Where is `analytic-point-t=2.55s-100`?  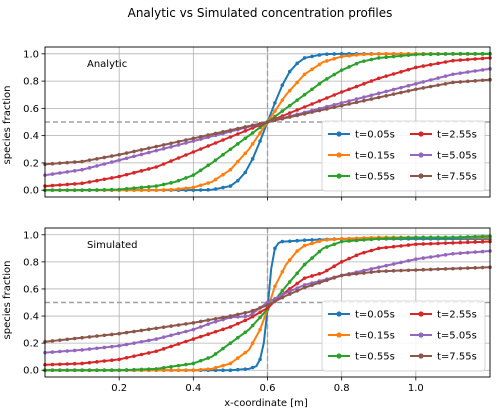
analytic-point-t=2.55s-100 is located at coordinates (416, 67).